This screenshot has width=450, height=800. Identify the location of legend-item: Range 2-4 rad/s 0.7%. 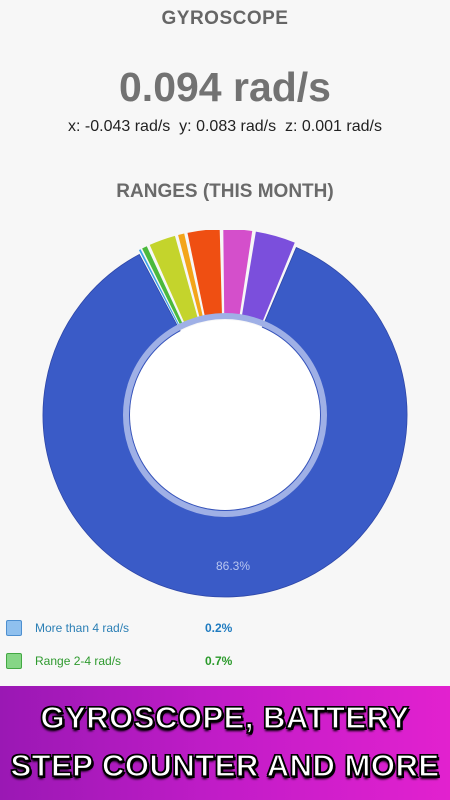
(216, 662).